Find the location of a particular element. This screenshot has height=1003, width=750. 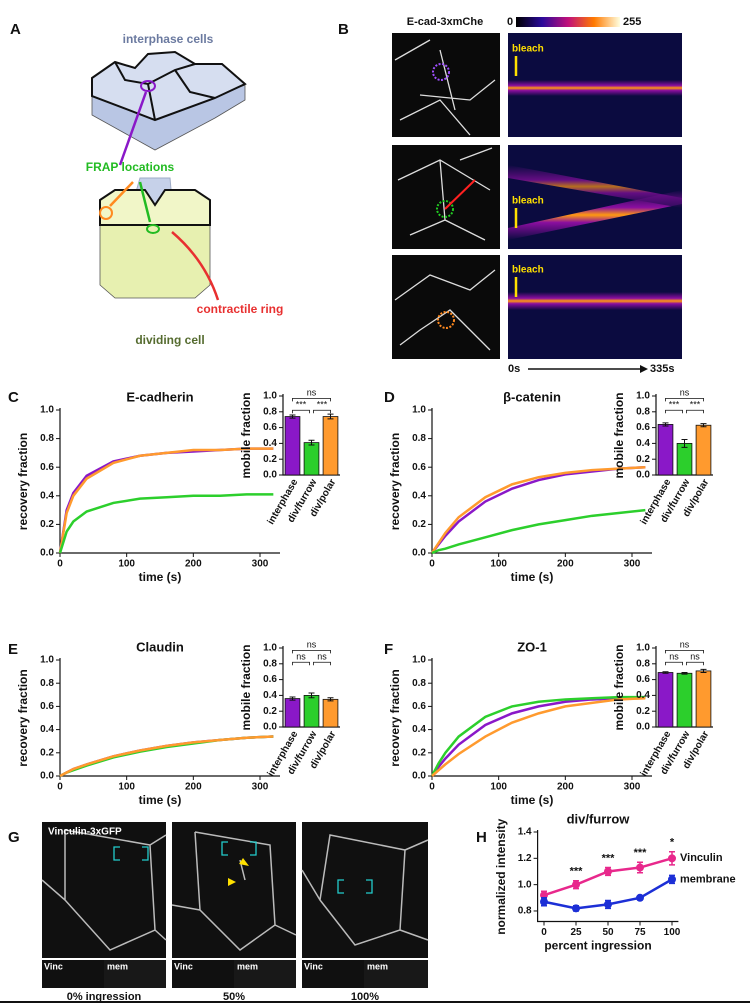

axis is located at coordinates (608, 876).